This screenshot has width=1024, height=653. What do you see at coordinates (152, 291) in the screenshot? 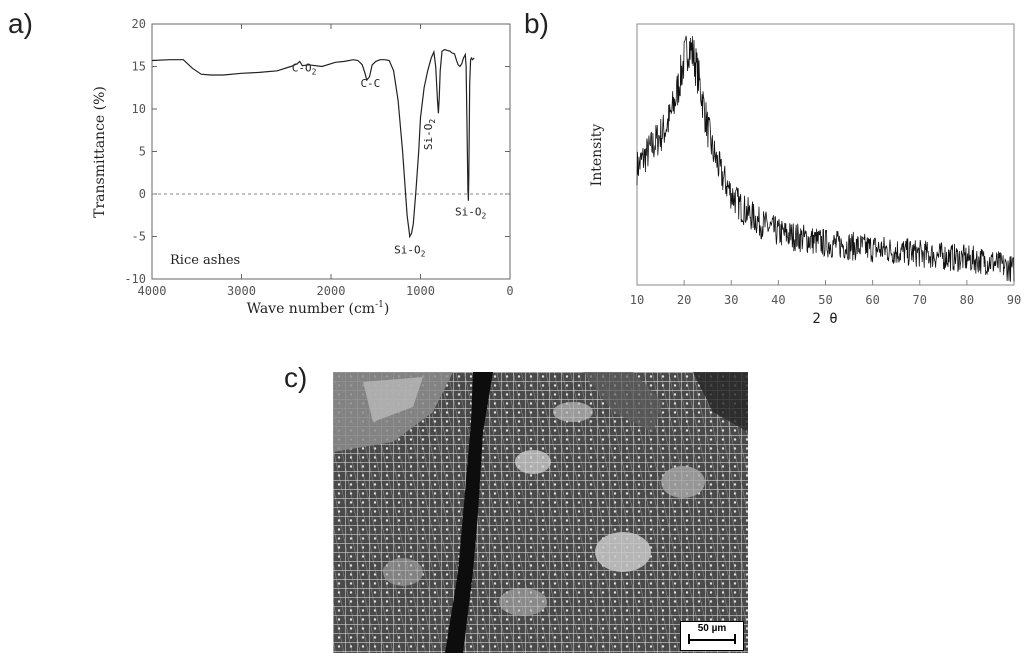
I see `ftir-x-tick-label: 4000` at bounding box center [152, 291].